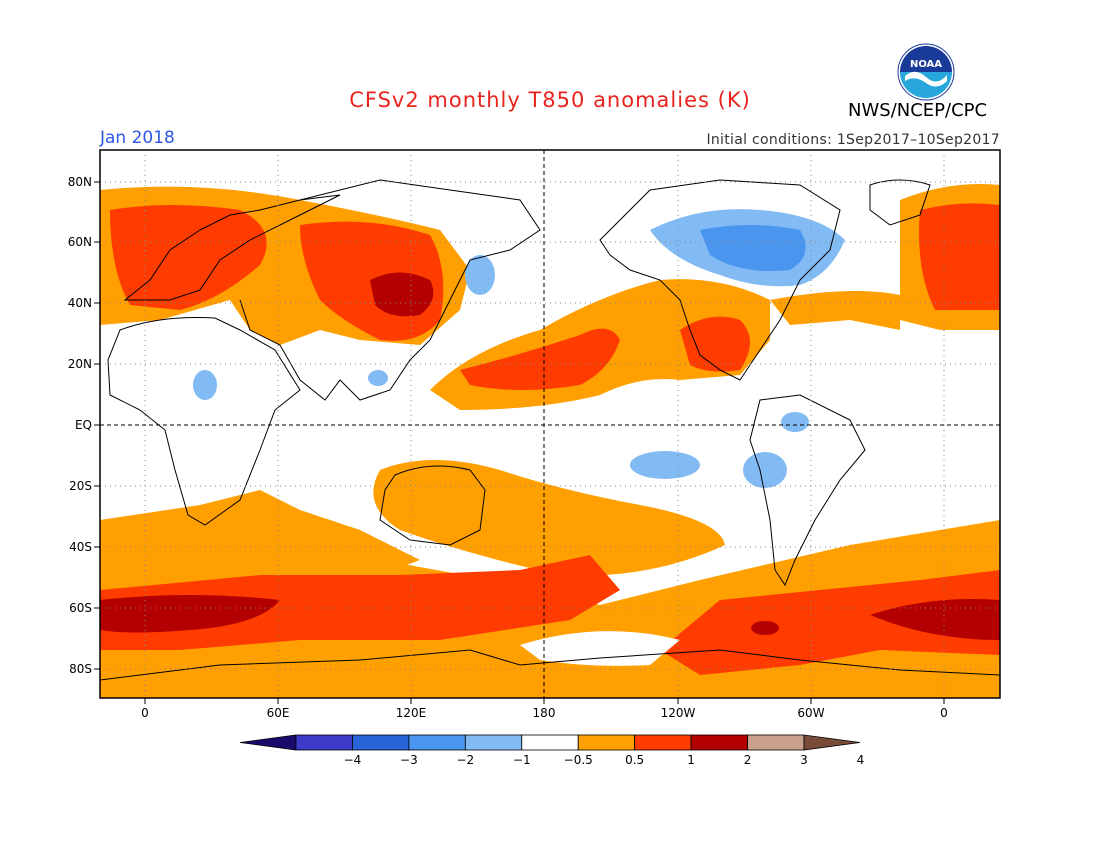 This screenshot has height=850, width=1100. I want to click on lat-label: 80N, so click(80, 182).